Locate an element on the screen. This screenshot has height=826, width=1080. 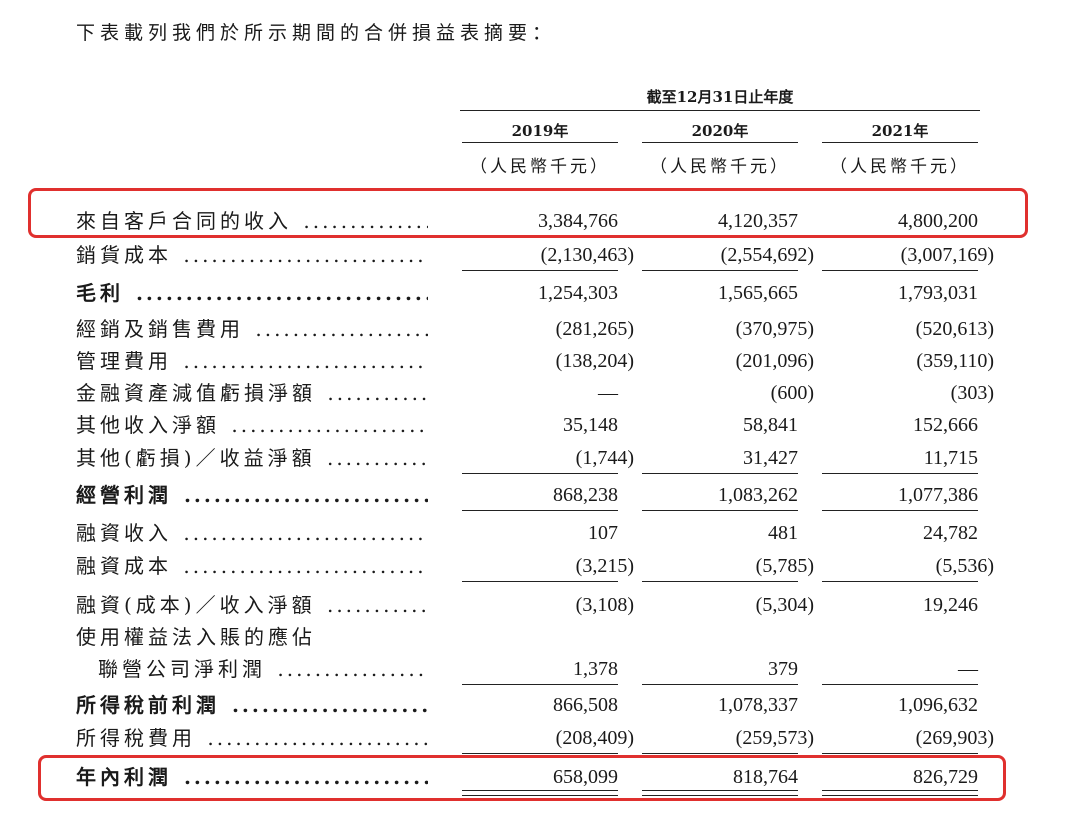
row-value: (208,409) is located at coordinates (594, 738).